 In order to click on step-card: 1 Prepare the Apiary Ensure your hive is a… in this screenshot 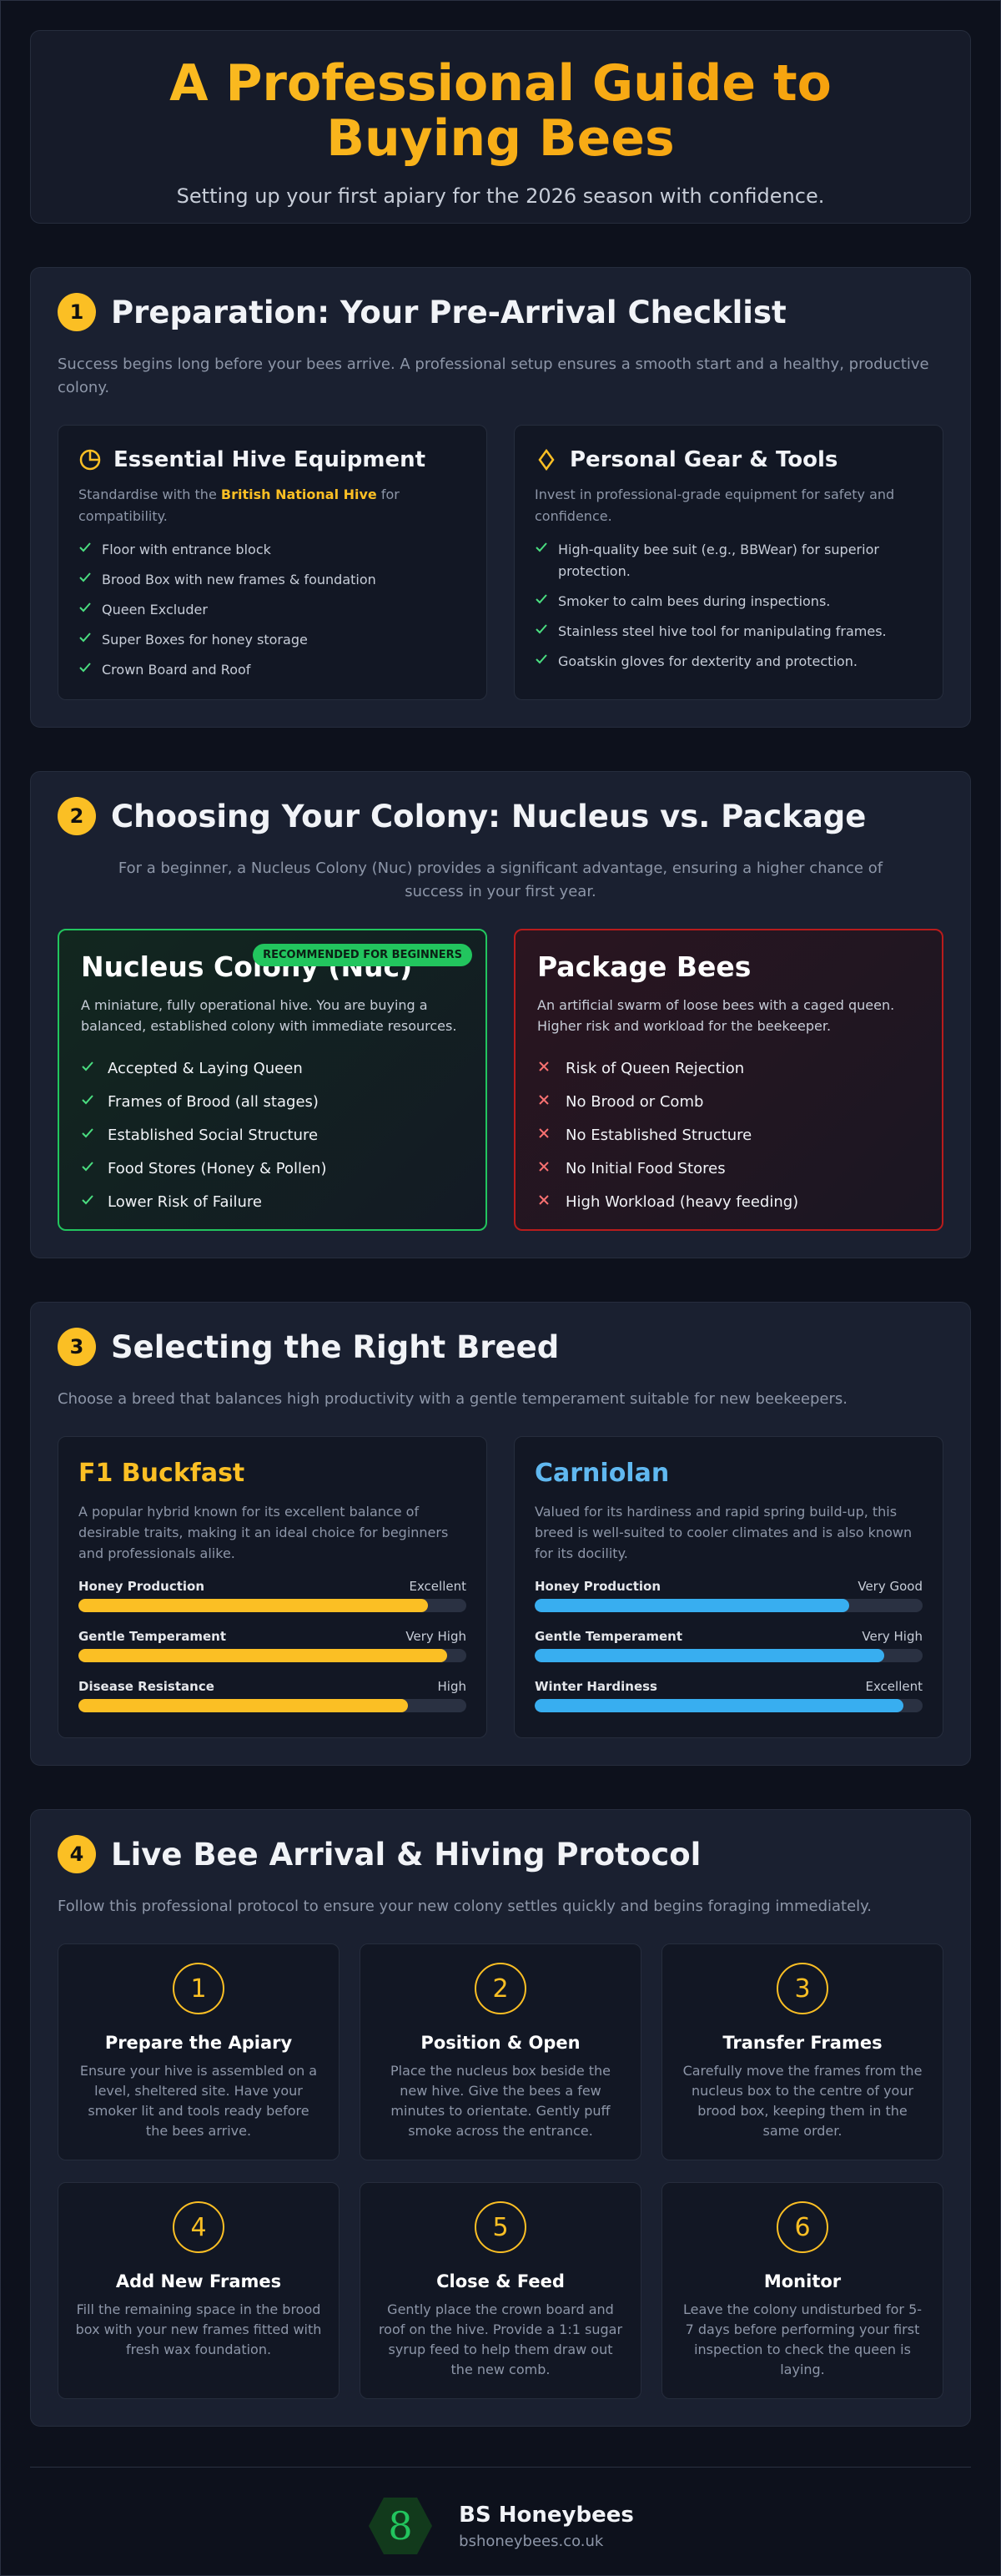, I will do `click(199, 2051)`.